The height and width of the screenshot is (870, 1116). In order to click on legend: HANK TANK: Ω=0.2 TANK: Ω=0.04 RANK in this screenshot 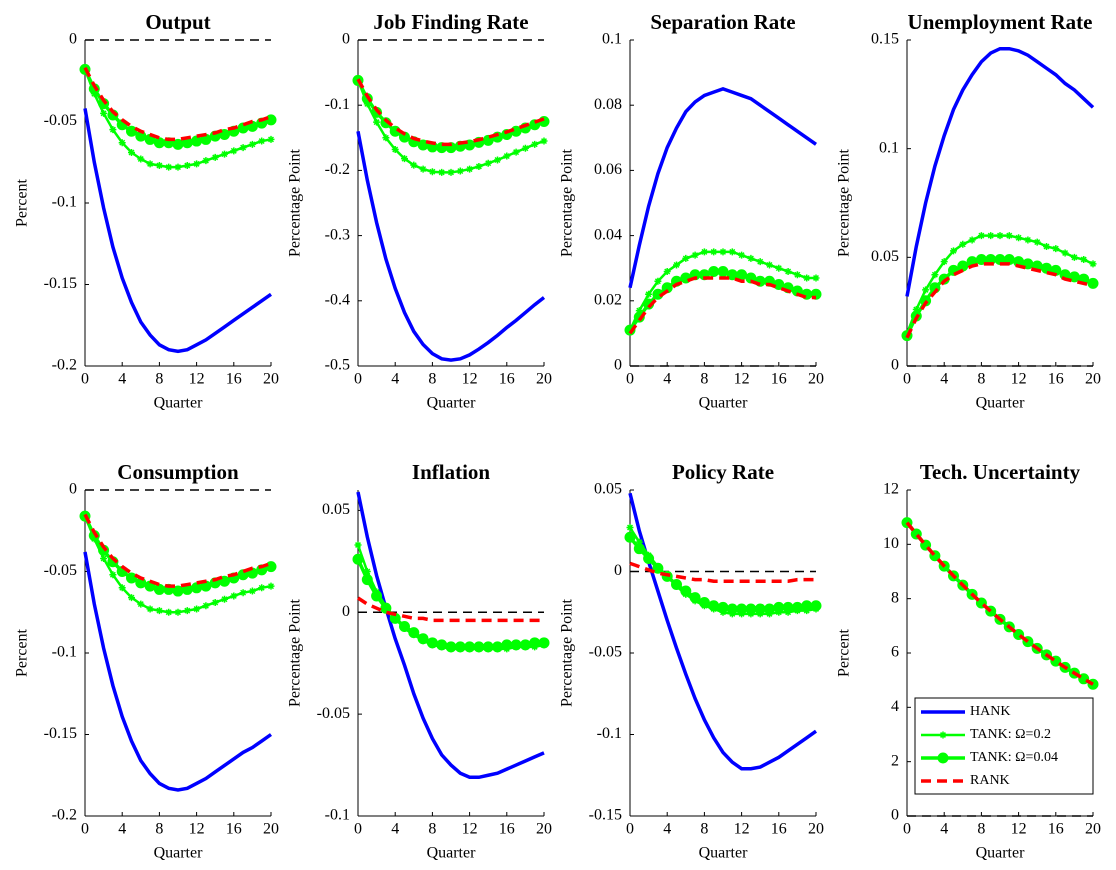, I will do `click(1004, 746)`.